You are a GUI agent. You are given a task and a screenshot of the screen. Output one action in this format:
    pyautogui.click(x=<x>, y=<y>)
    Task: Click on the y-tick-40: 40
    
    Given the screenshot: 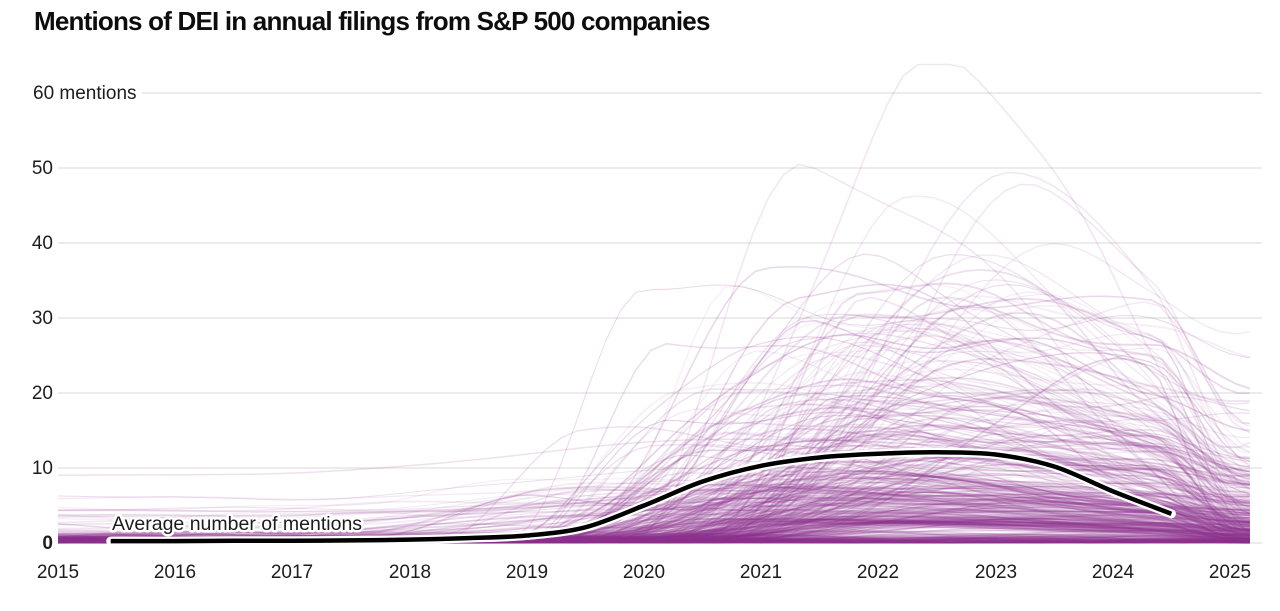 What is the action you would take?
    pyautogui.click(x=42, y=243)
    